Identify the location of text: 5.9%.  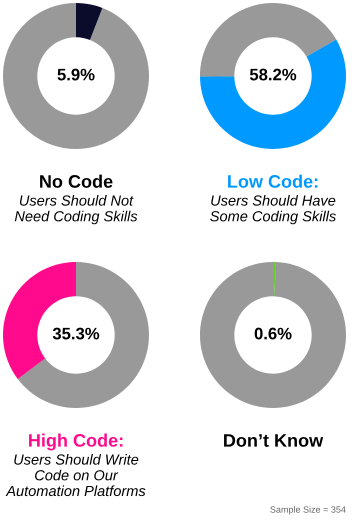
(76, 74).